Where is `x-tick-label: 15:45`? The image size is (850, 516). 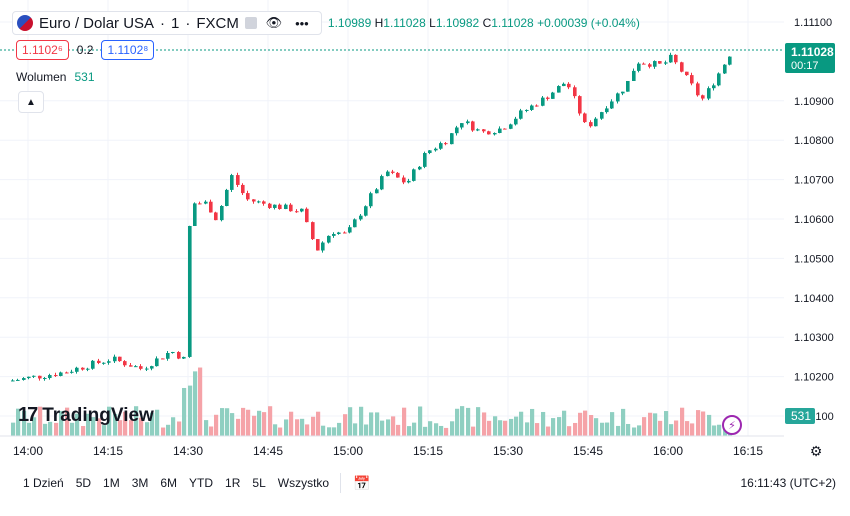 x-tick-label: 15:45 is located at coordinates (588, 451).